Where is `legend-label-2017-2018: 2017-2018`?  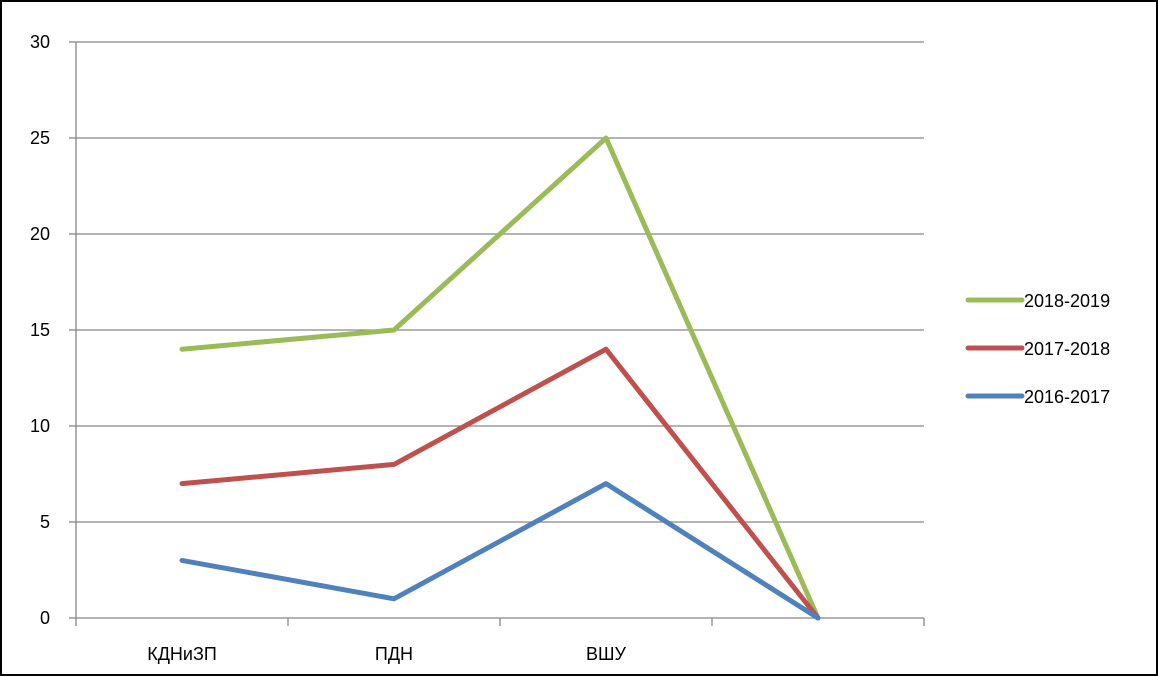
legend-label-2017-2018: 2017-2018 is located at coordinates (1067, 349).